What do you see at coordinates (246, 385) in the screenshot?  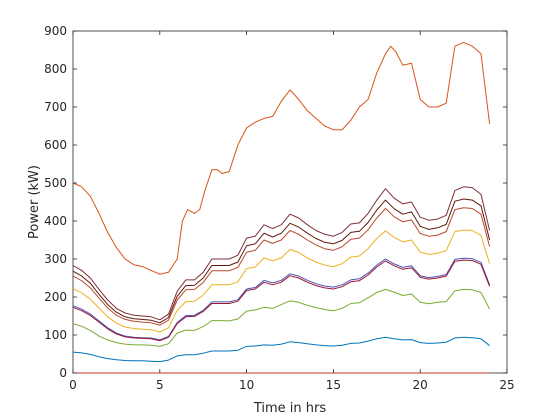 I see `x-tick-label: 10` at bounding box center [246, 385].